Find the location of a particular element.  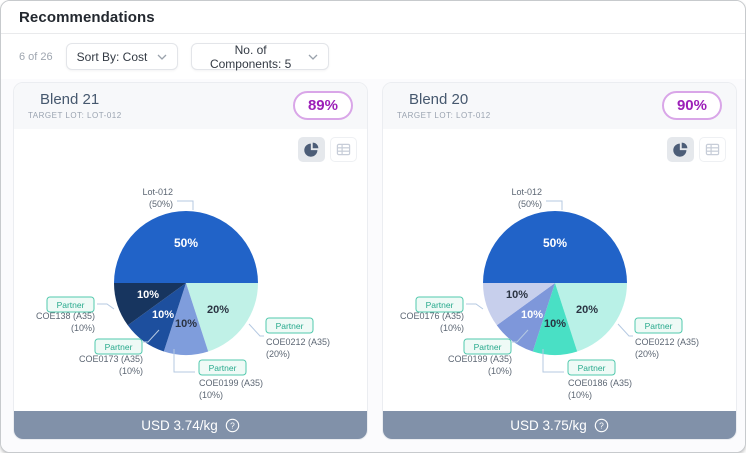

callout-name-label: COE0199 (A35) is located at coordinates (231, 383).